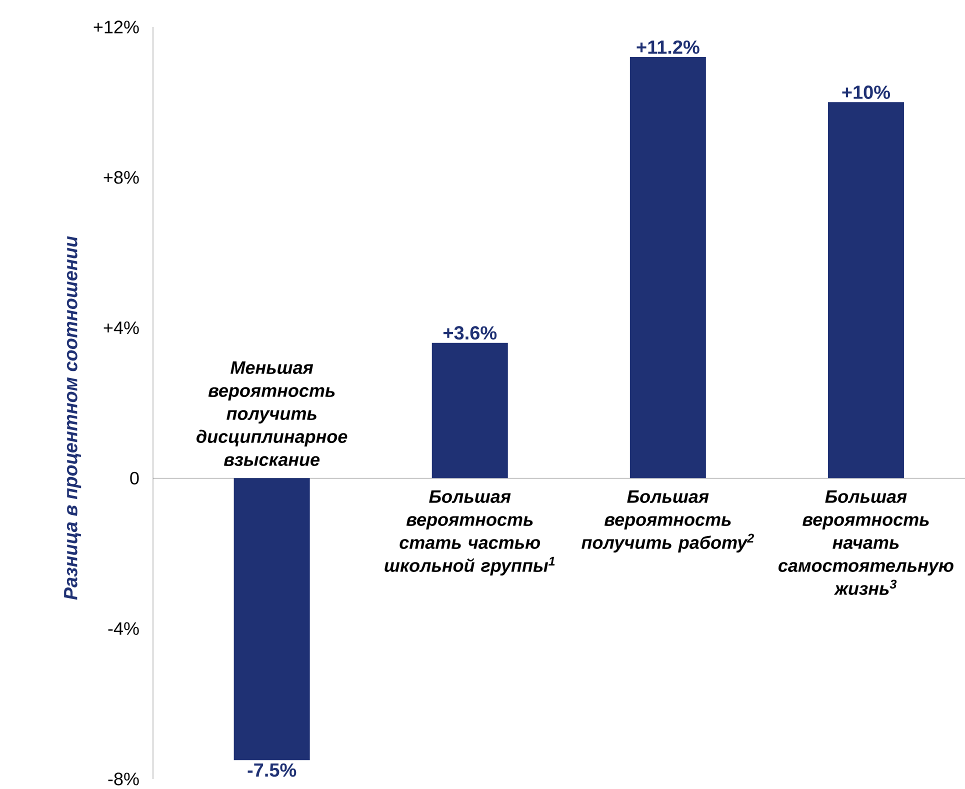  What do you see at coordinates (668, 521) in the screenshot?
I see `x-tick-label: Большая вероятность получить работу$^{2}$` at bounding box center [668, 521].